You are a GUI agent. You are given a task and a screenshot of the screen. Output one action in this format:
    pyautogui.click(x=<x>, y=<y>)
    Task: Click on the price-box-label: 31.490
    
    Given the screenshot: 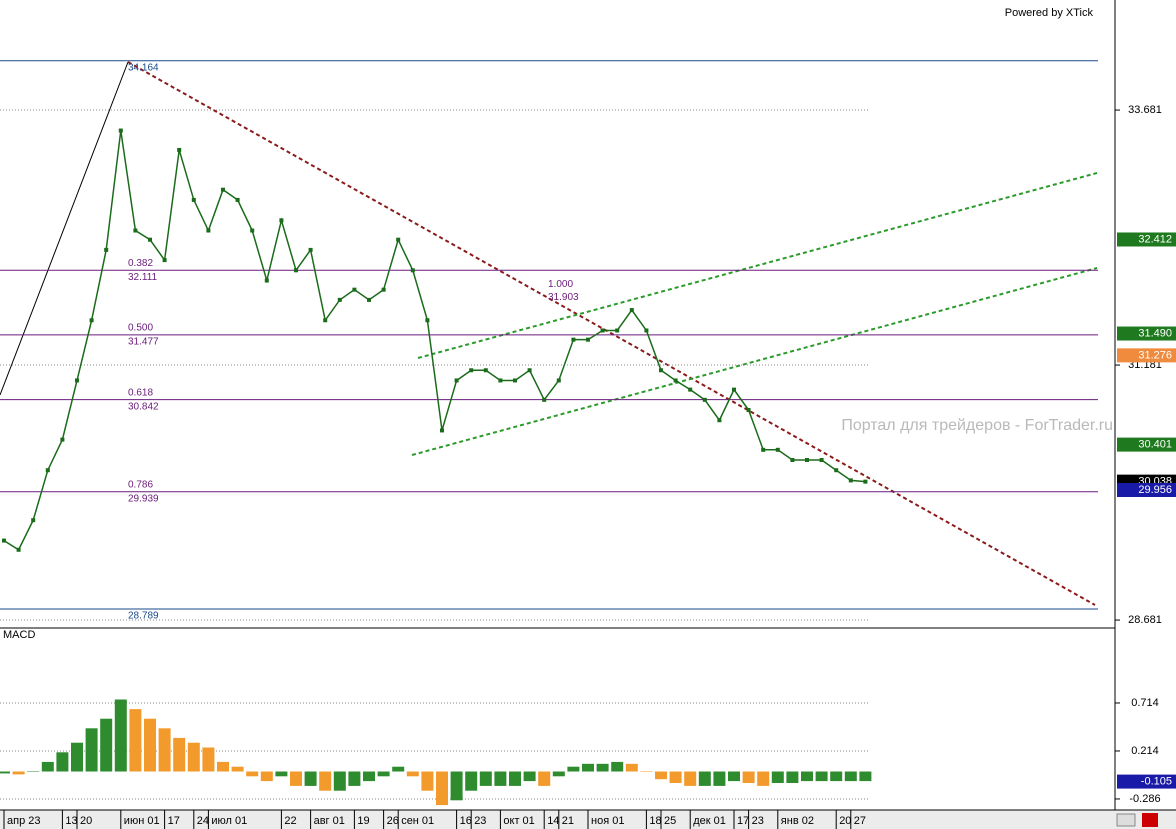 What is the action you would take?
    pyautogui.click(x=1155, y=333)
    